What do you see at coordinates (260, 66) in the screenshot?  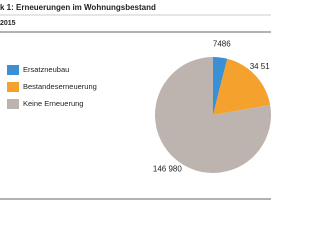 I see `data-label: 34 51` at bounding box center [260, 66].